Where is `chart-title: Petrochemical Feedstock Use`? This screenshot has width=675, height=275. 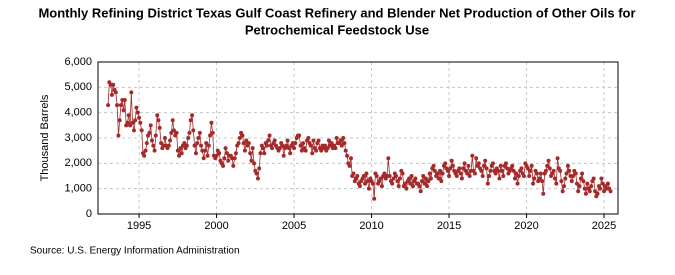
chart-title: Petrochemical Feedstock Use is located at coordinates (337, 29).